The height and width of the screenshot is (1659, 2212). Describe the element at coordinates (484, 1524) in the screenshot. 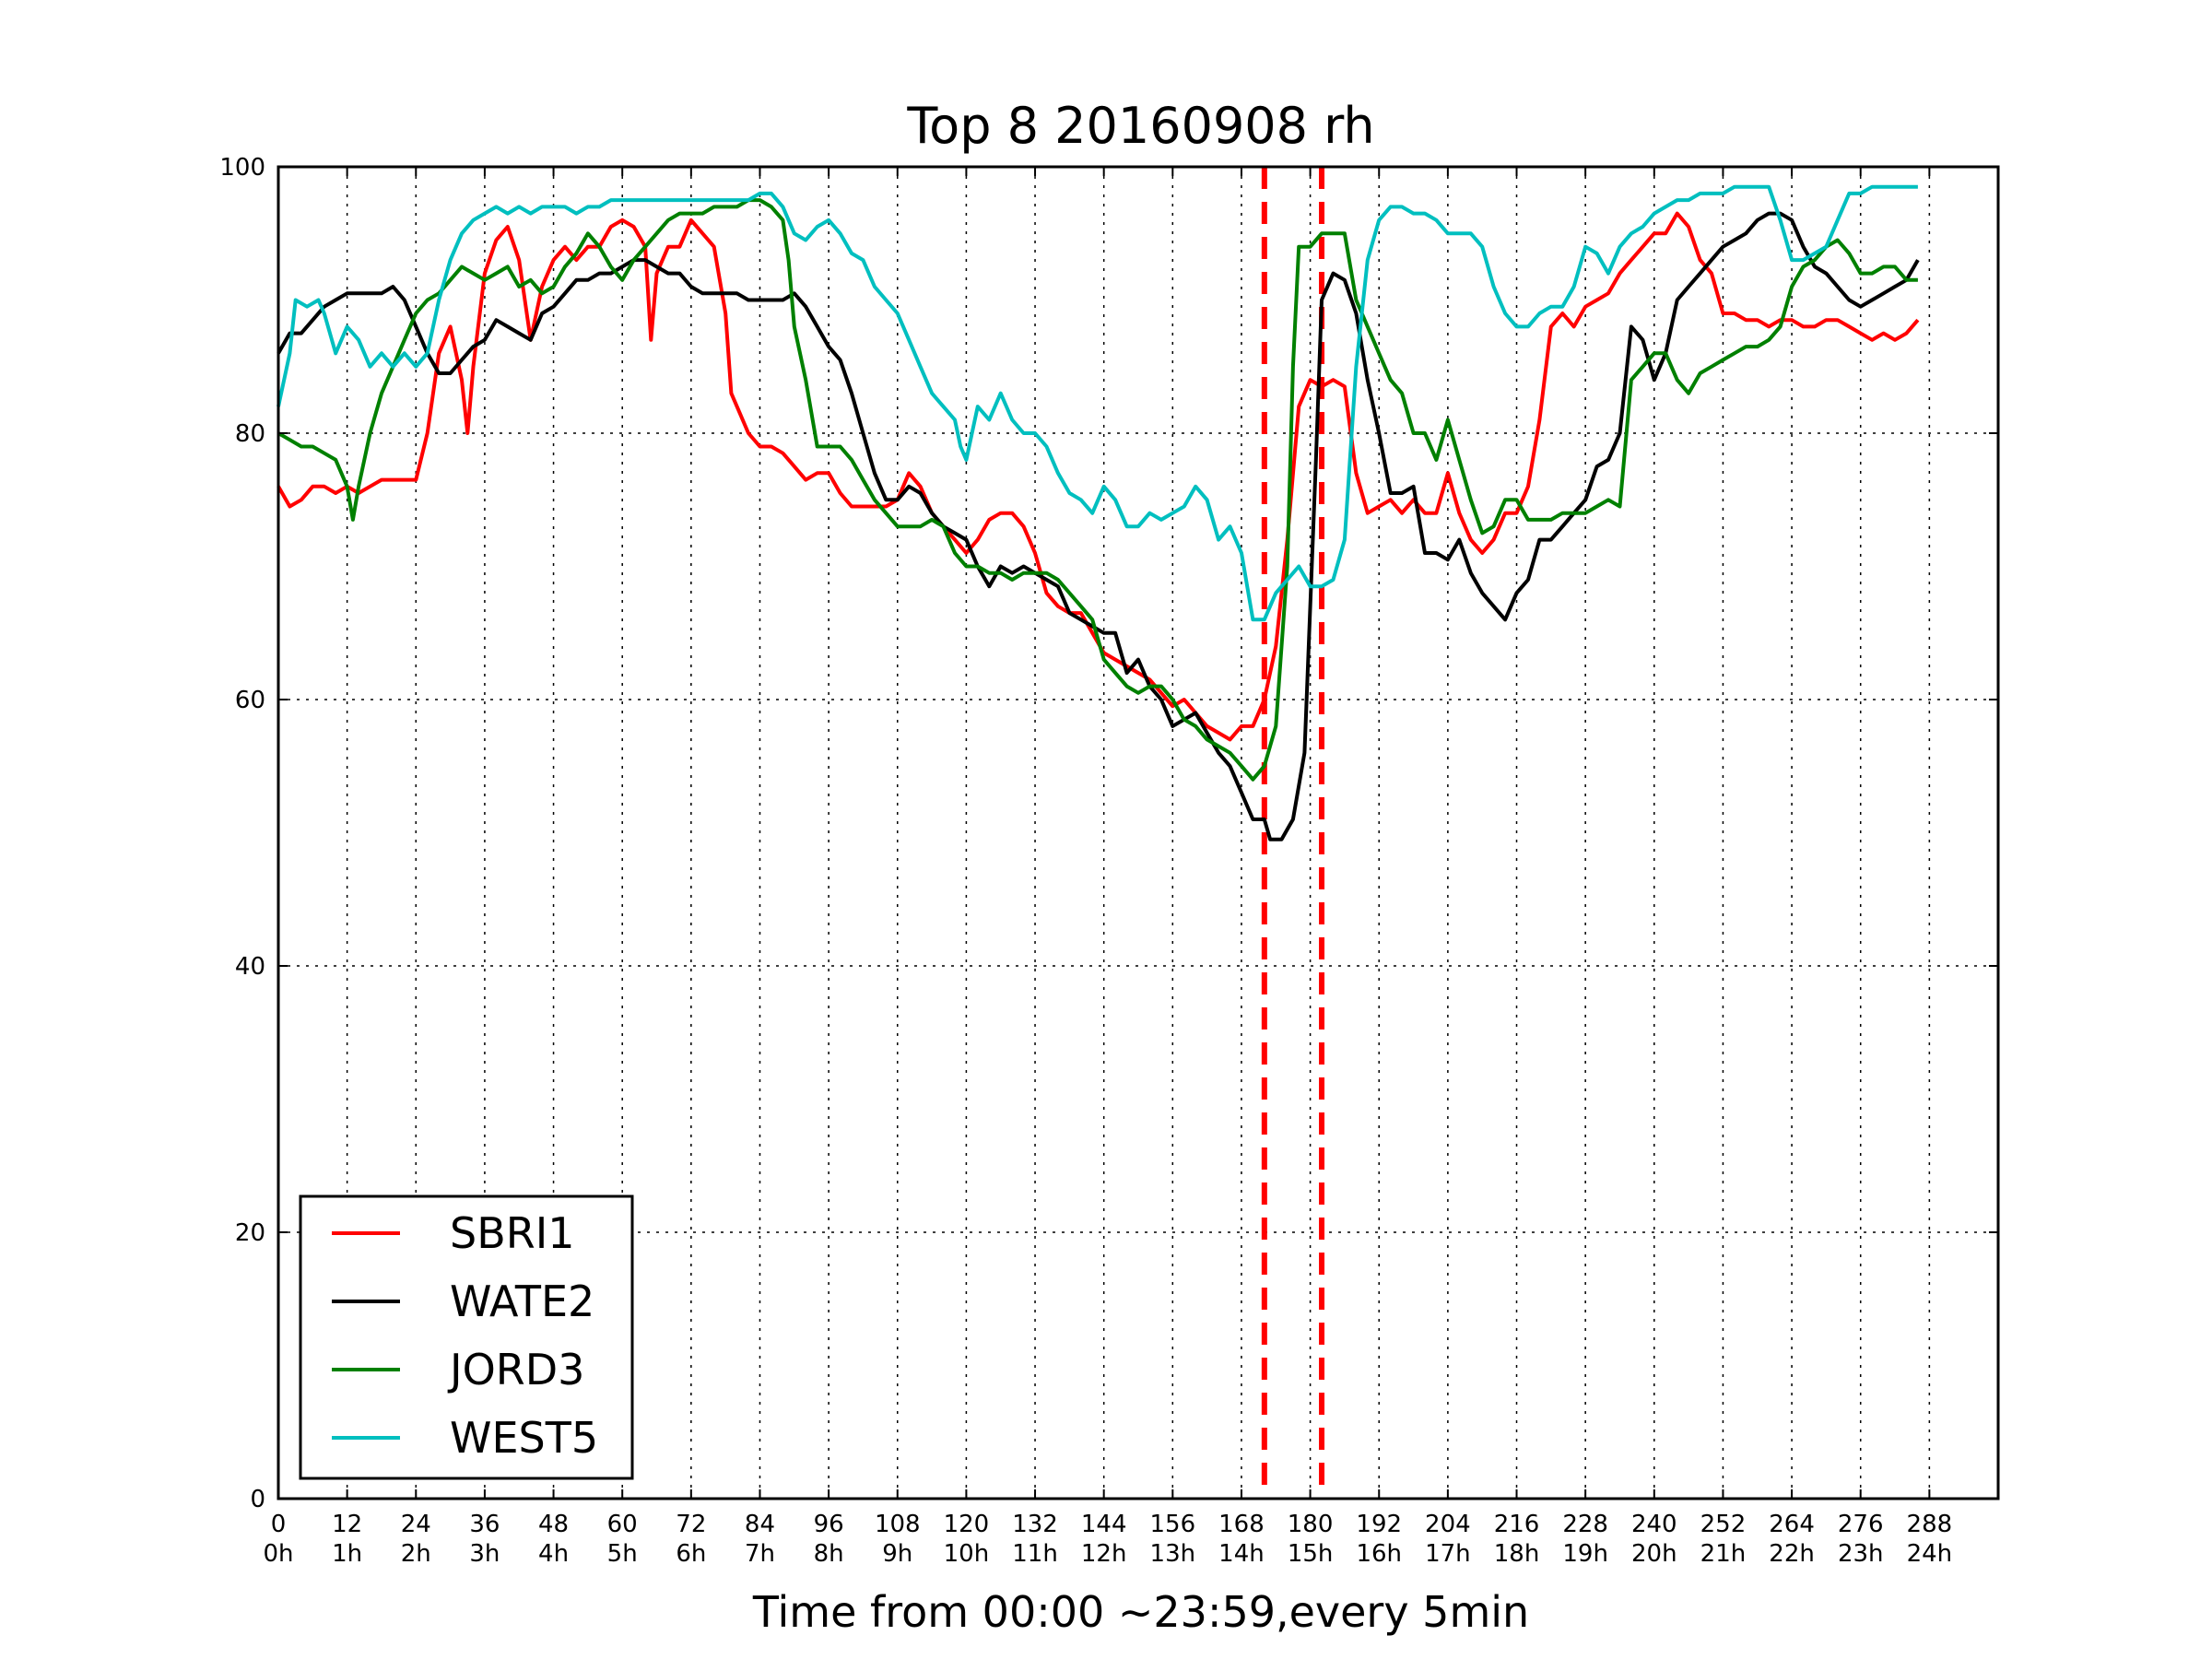

I see `x-tick-label: 36` at that location.